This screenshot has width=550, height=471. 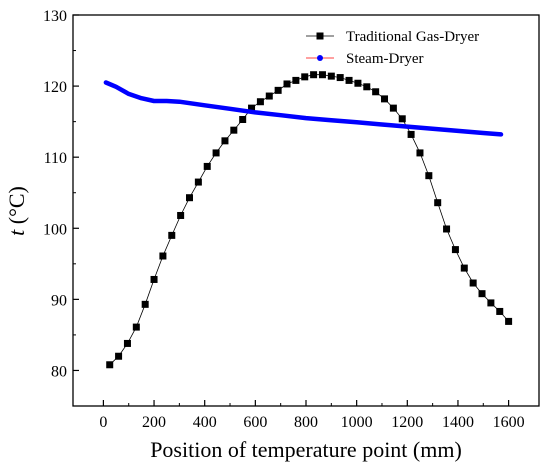 What do you see at coordinates (320, 58) in the screenshot?
I see `legend-marker-steam` at bounding box center [320, 58].